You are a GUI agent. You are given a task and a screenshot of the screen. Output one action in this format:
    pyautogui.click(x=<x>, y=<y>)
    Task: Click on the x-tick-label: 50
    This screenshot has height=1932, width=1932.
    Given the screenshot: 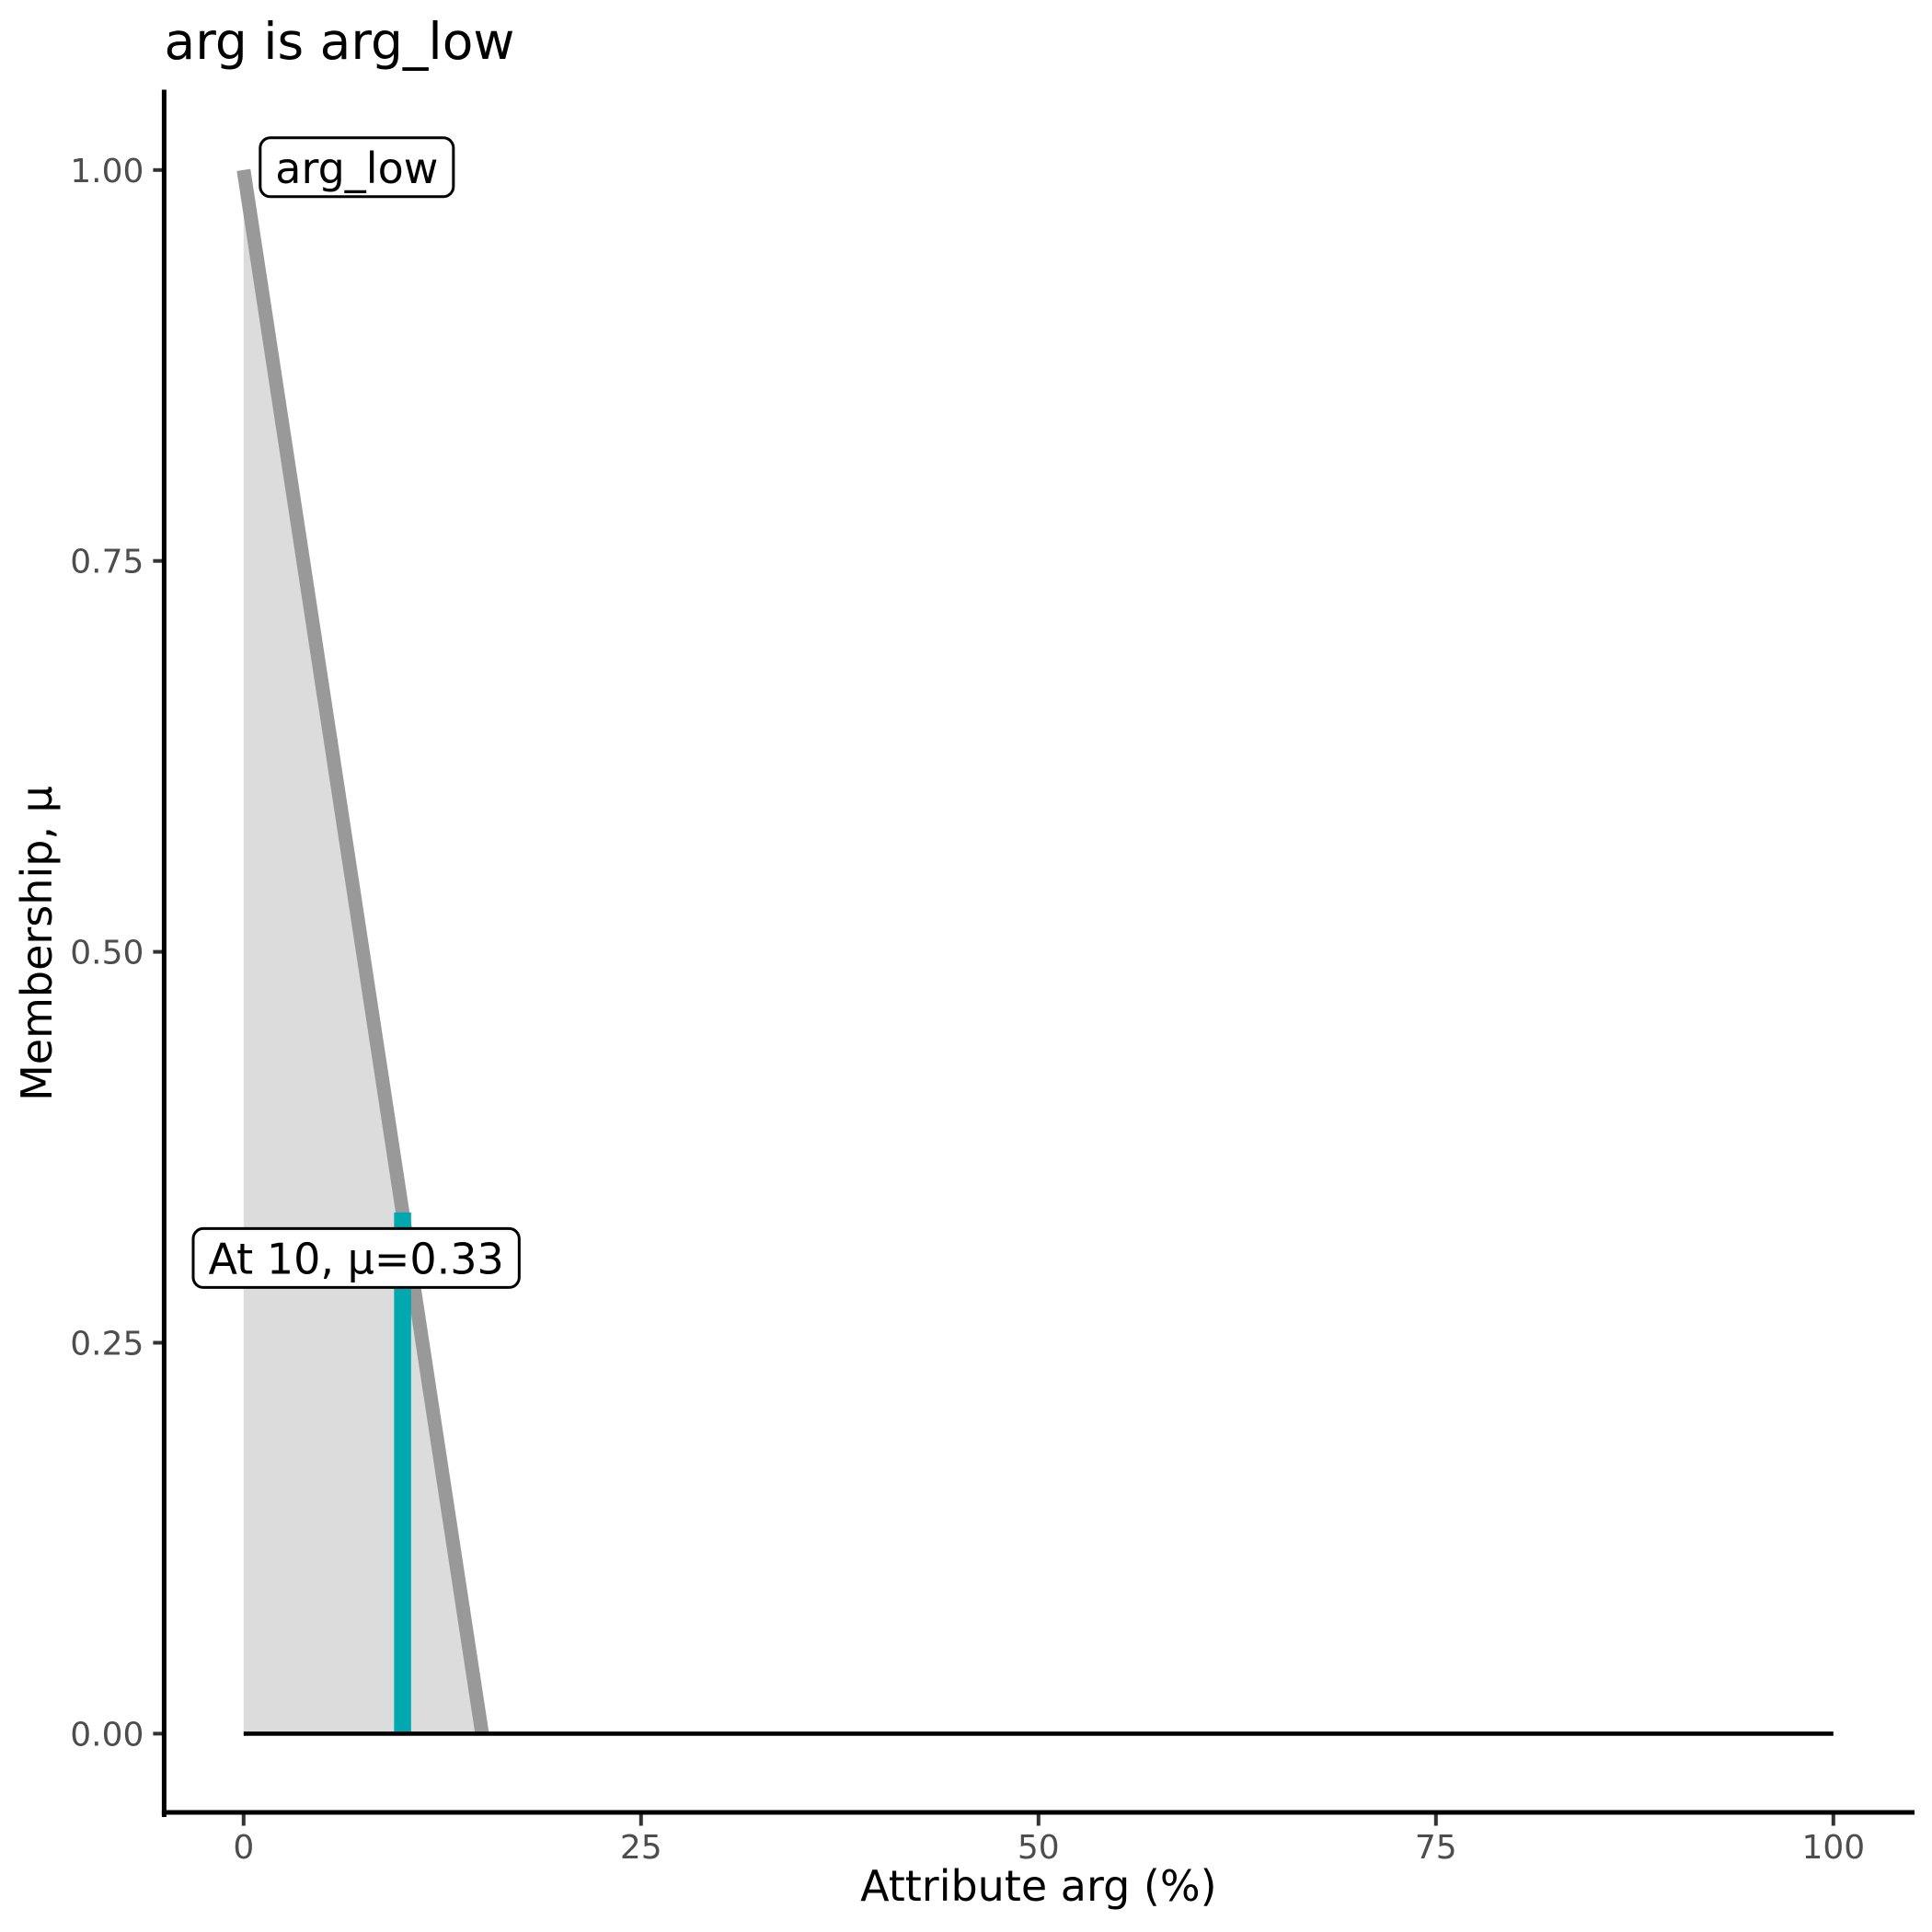 What is the action you would take?
    pyautogui.click(x=1039, y=1848)
    